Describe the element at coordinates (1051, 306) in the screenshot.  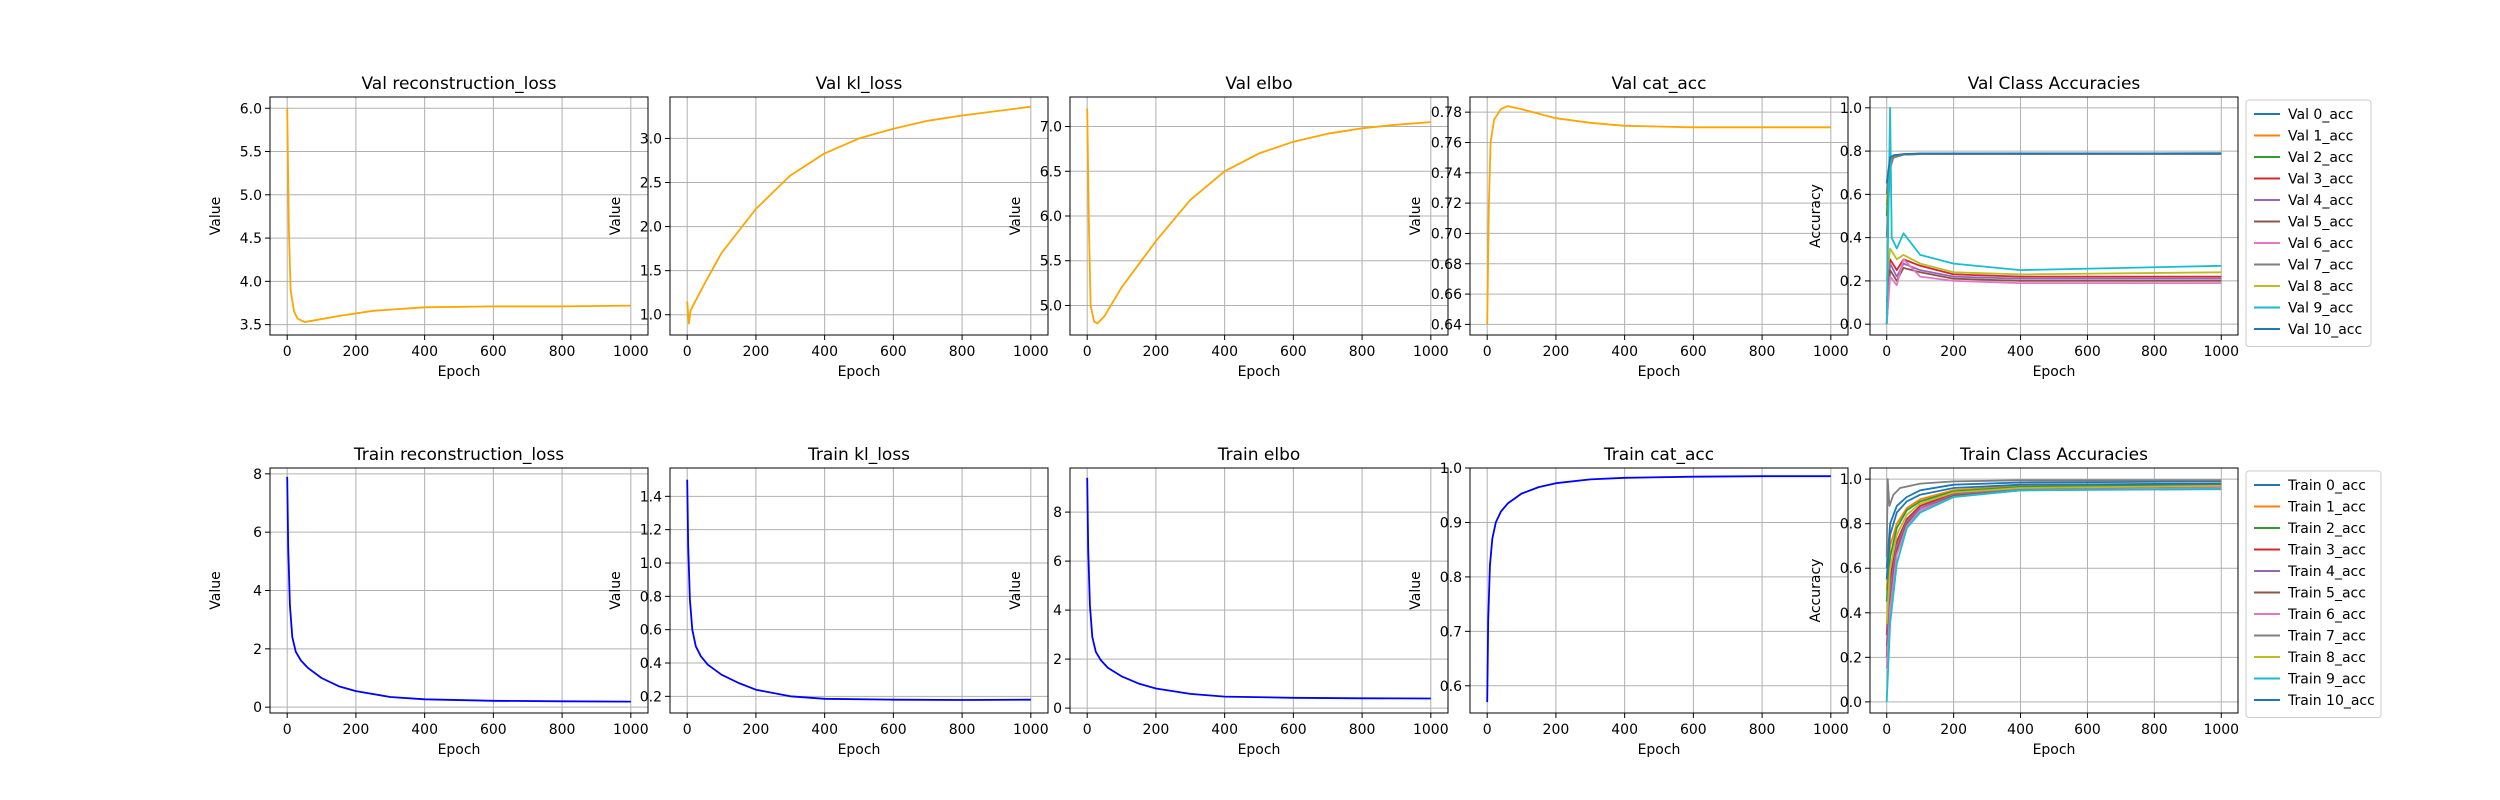
I see `y-tick-label: 5.0` at that location.